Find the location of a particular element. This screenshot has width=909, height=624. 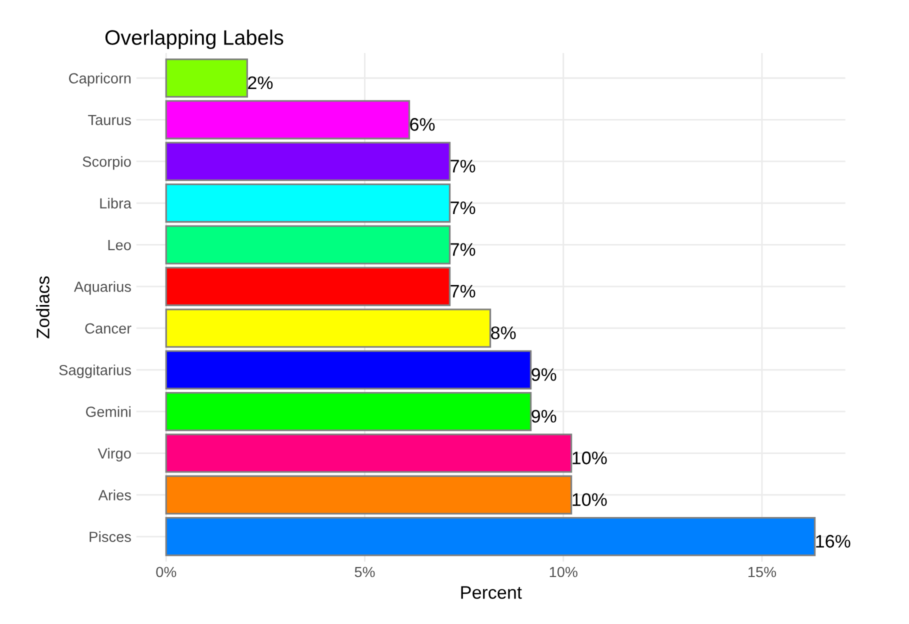

x-tick-label: 0% is located at coordinates (166, 572).